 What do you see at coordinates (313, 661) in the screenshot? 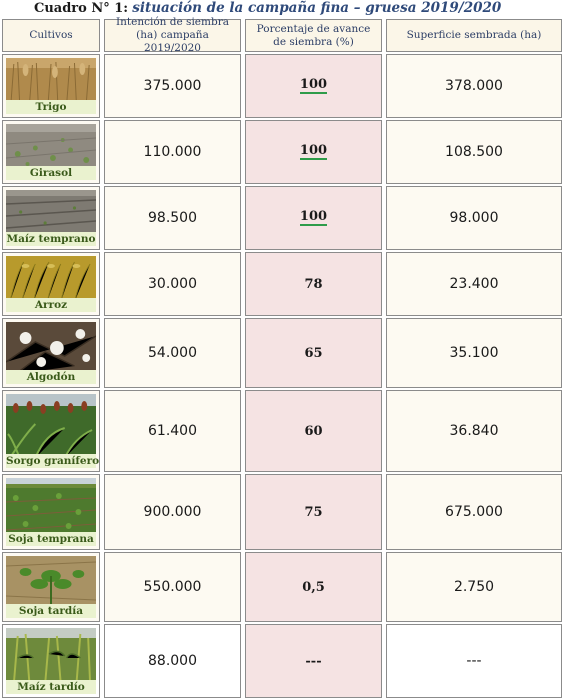
I see `porcentaje-cell: ---` at bounding box center [313, 661].